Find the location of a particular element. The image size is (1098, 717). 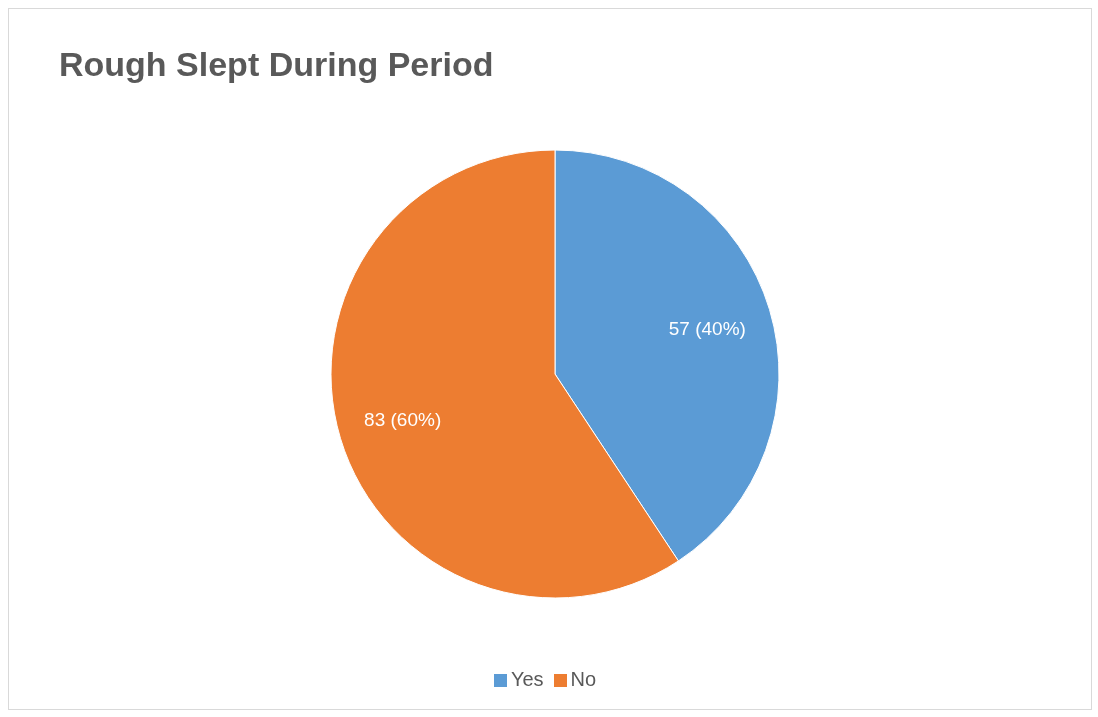

legend-label: No is located at coordinates (583, 679).